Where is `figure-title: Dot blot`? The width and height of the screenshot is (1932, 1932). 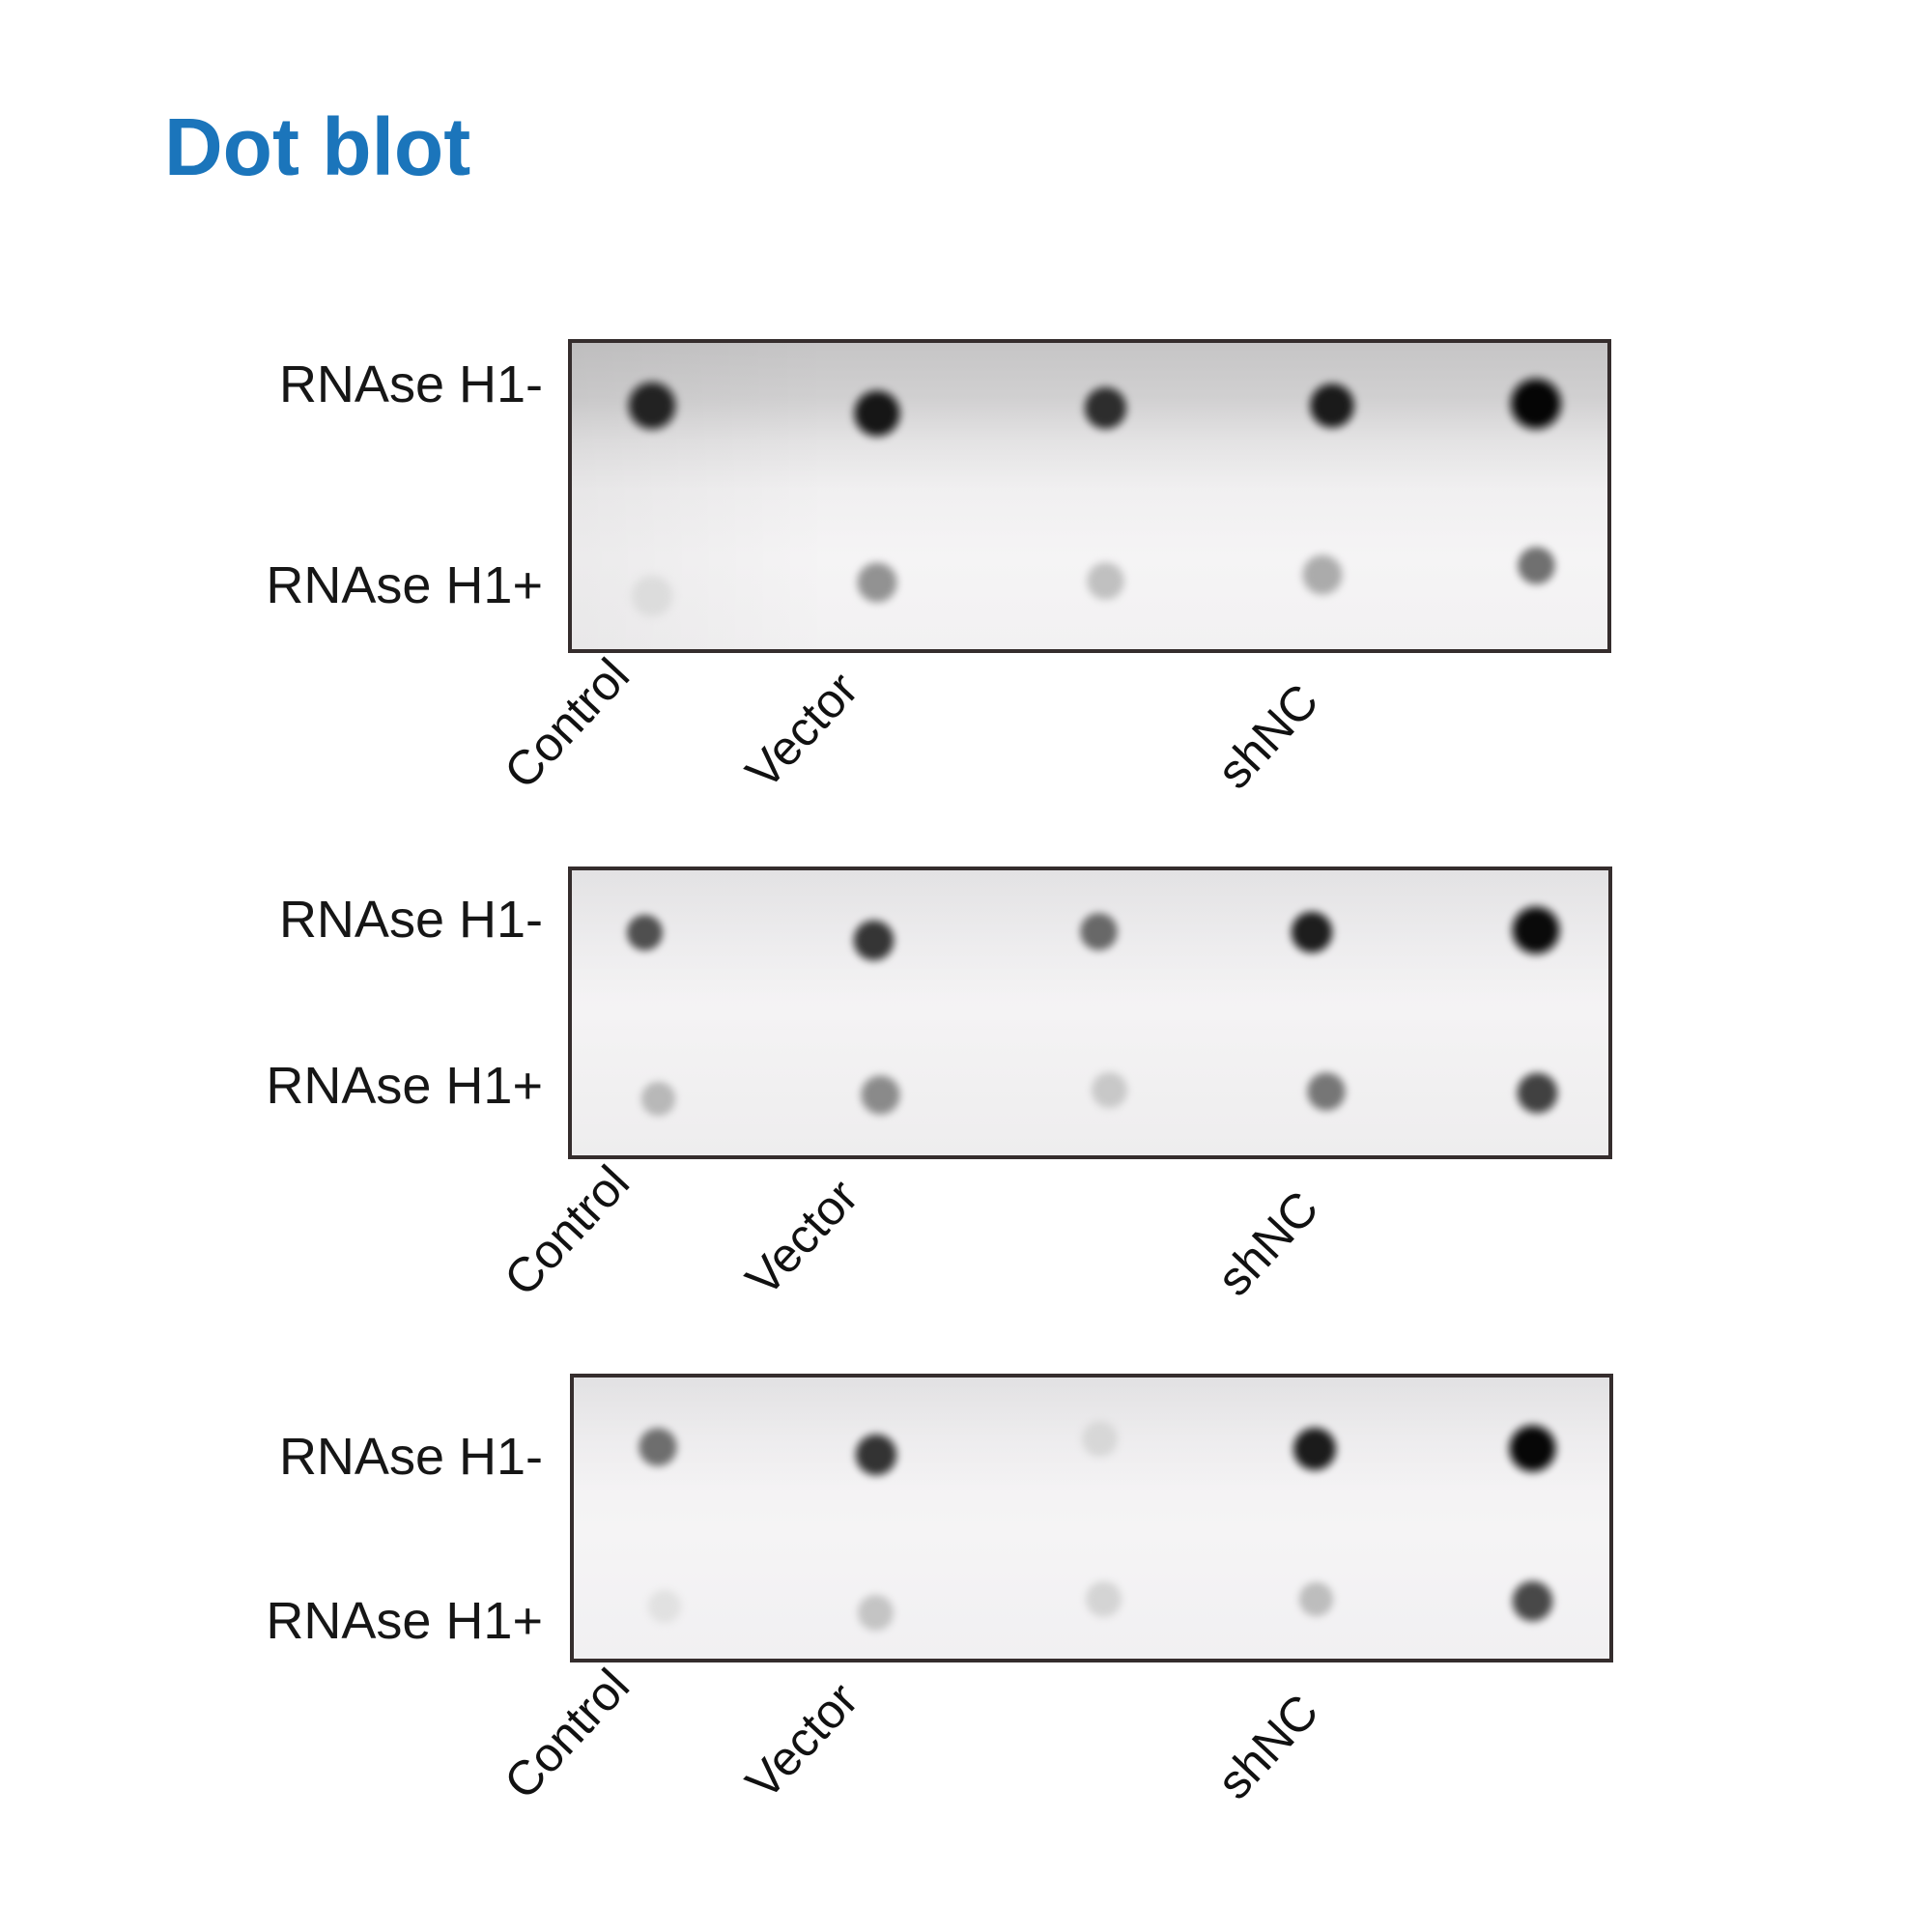
figure-title: Dot blot is located at coordinates (317, 146).